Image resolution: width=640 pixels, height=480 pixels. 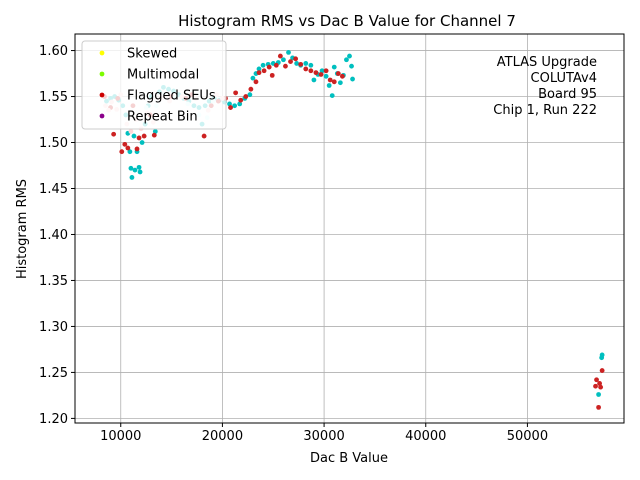 What do you see at coordinates (567, 94) in the screenshot?
I see `annotation-line: Board 95` at bounding box center [567, 94].